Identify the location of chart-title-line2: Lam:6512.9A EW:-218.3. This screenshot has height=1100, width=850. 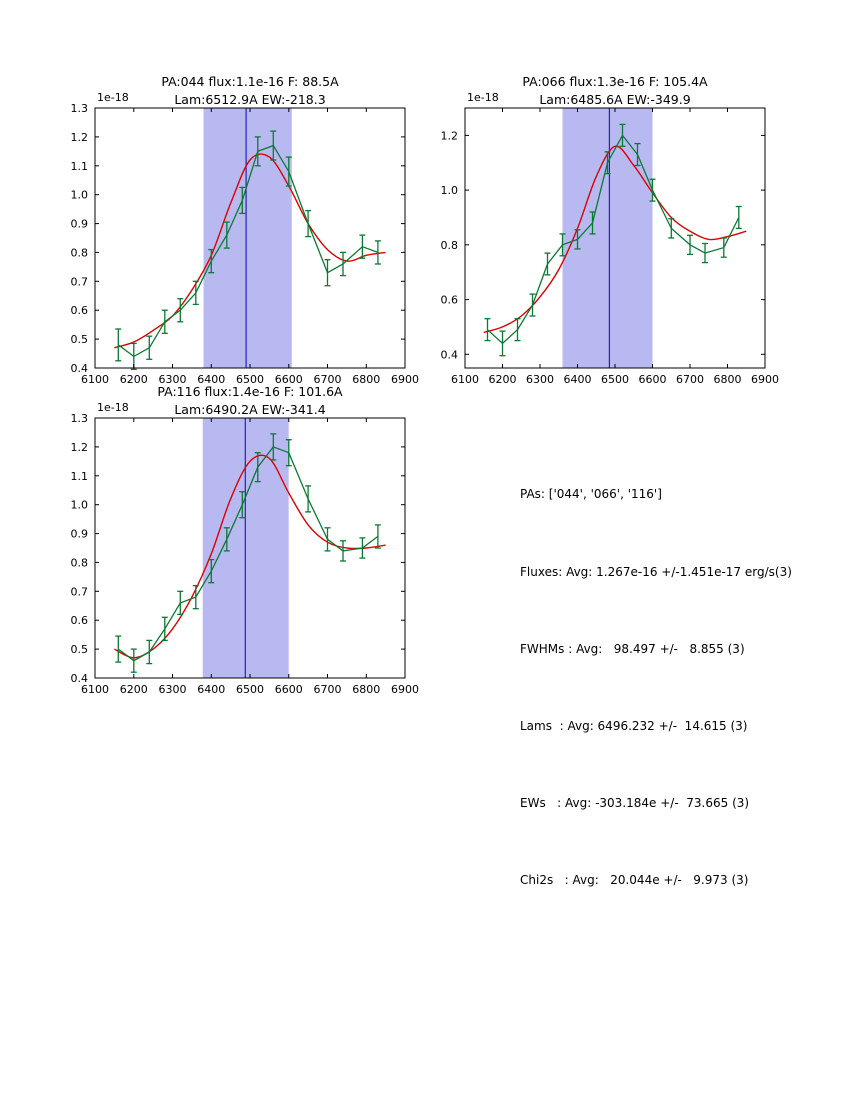
(249, 99).